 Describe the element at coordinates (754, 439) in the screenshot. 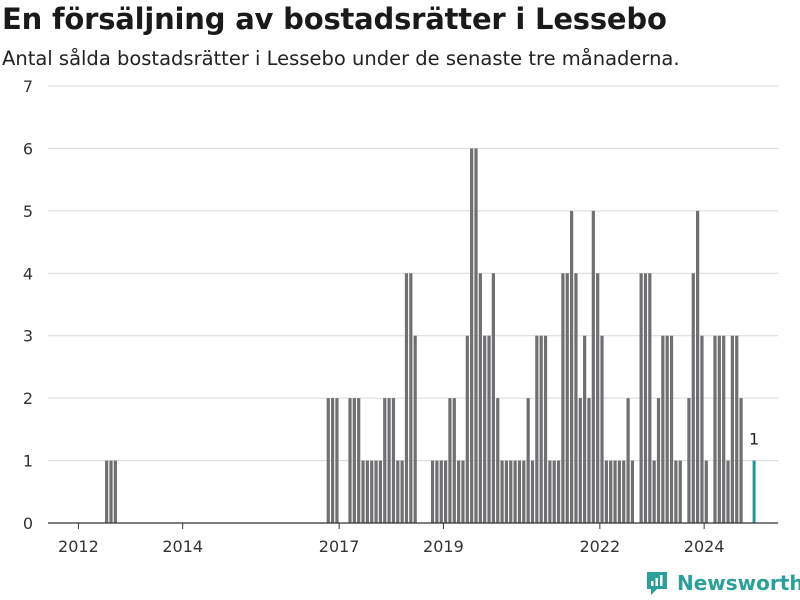

I see `highlight-value-label: 1` at that location.